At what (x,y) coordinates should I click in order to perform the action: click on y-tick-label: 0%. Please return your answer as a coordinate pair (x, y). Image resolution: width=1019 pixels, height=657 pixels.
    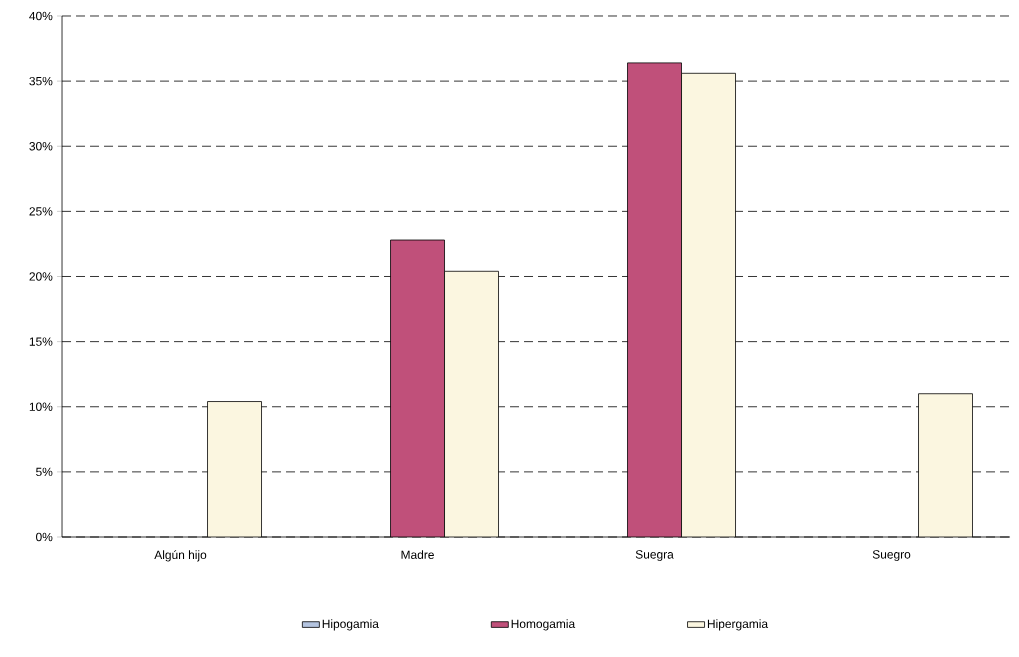
    Looking at the image, I should click on (44, 537).